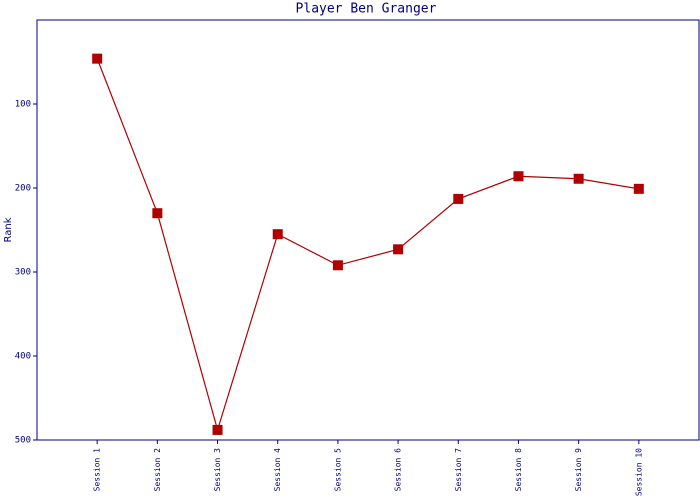  Describe the element at coordinates (366, 9) in the screenshot. I see `chart-title: Player Ben Granger` at that location.